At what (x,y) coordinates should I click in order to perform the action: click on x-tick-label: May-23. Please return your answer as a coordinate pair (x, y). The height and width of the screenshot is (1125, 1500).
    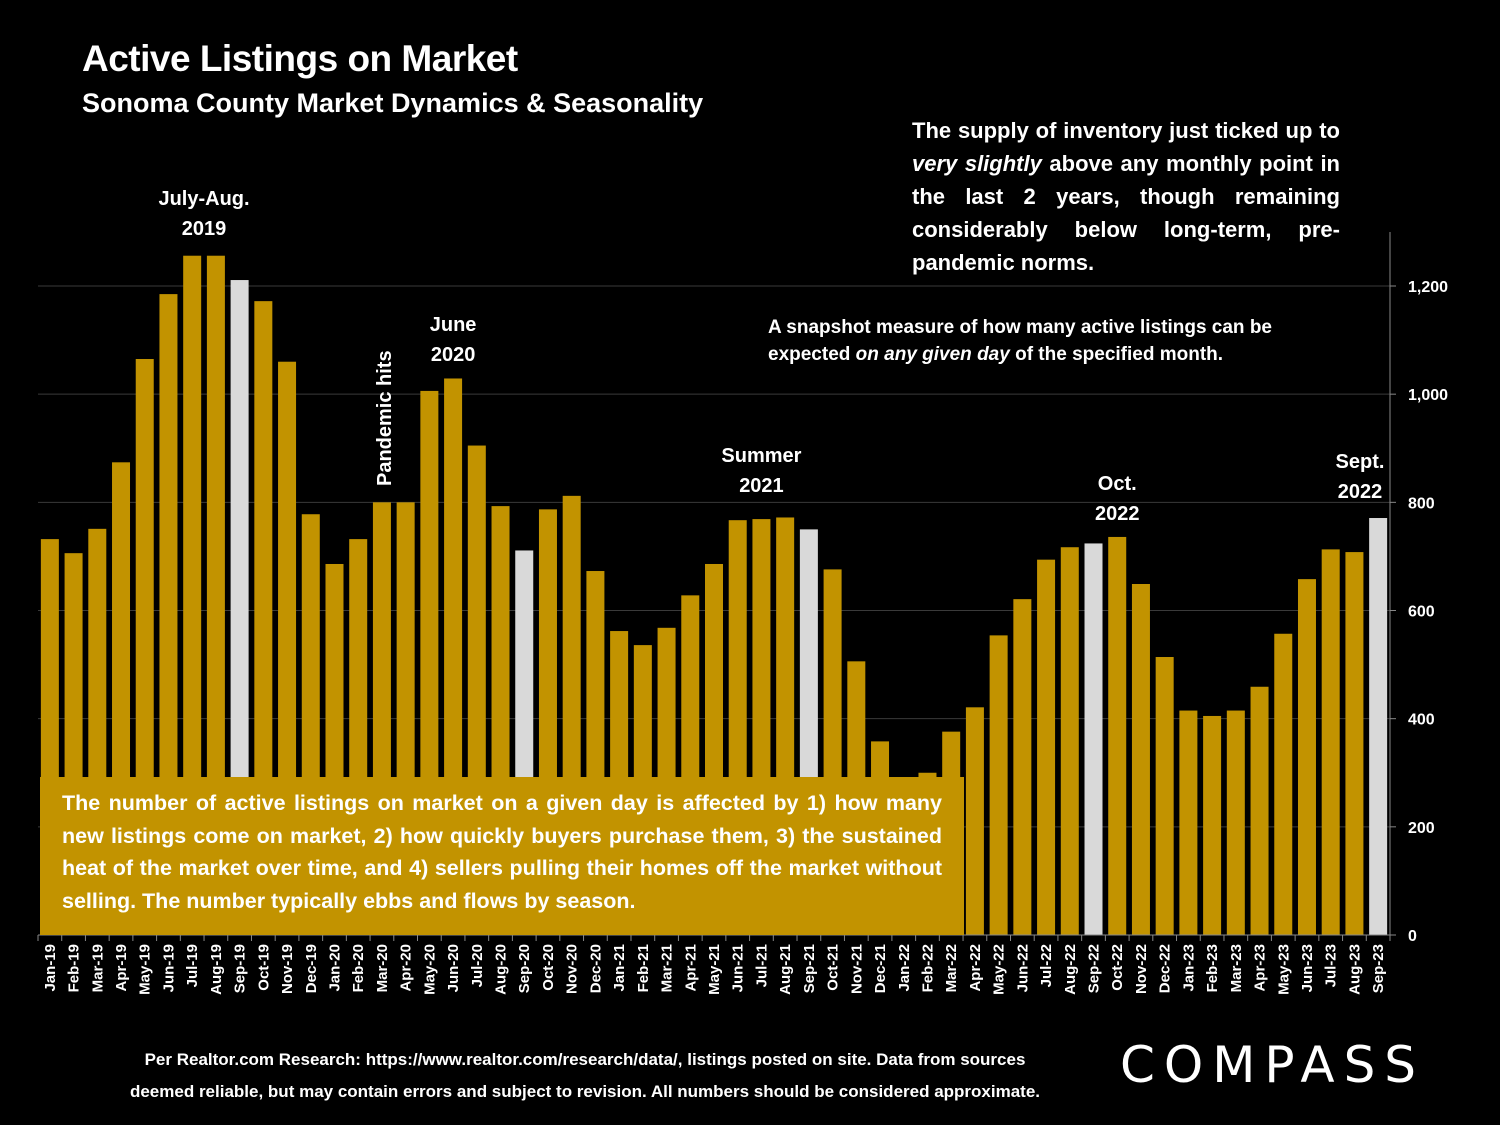
    Looking at the image, I should click on (1283, 969).